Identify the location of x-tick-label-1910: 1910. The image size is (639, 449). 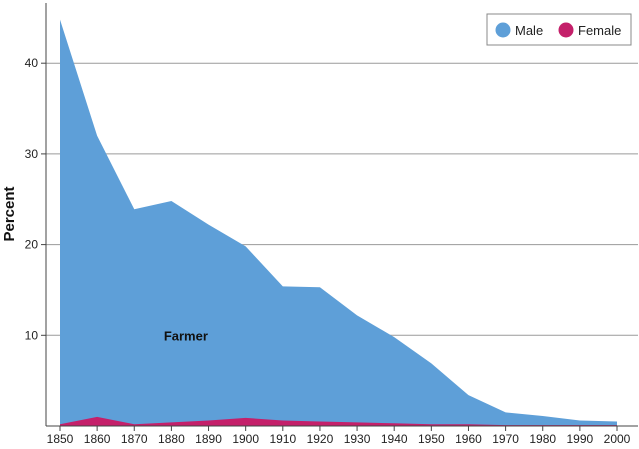
(282, 439).